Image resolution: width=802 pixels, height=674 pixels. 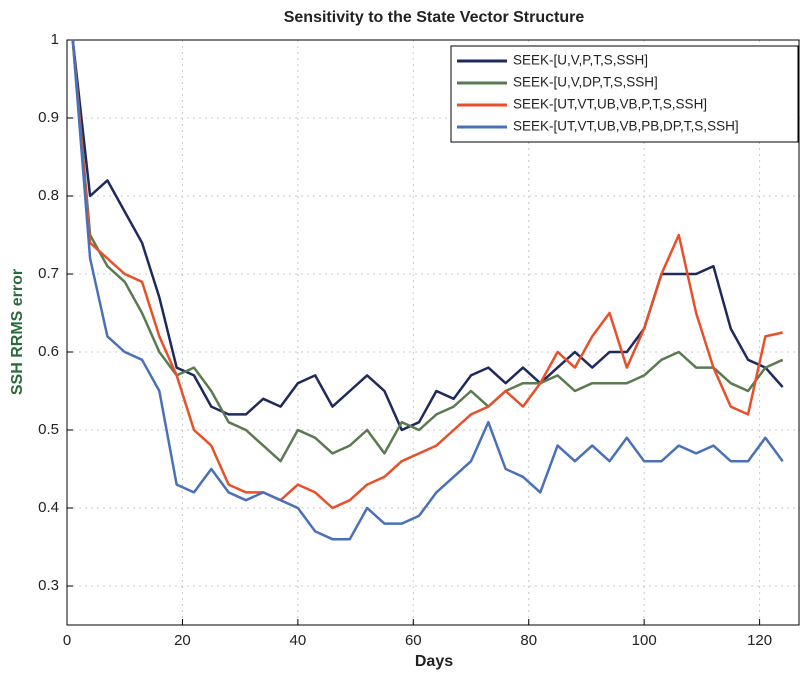 What do you see at coordinates (626, 126) in the screenshot?
I see `legend-label: SEEK-[UT,VT,UB,VB,PB,DP,T,S,SSH]` at bounding box center [626, 126].